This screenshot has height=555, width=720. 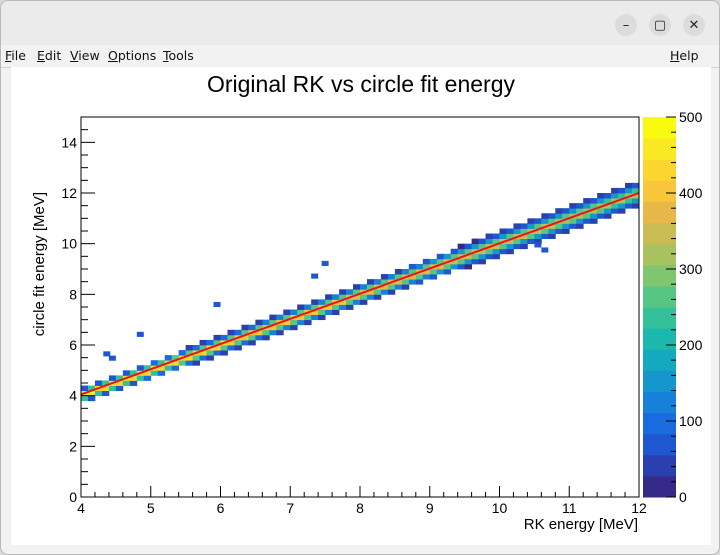 I want to click on x-tick-label: 11, so click(x=569, y=508).